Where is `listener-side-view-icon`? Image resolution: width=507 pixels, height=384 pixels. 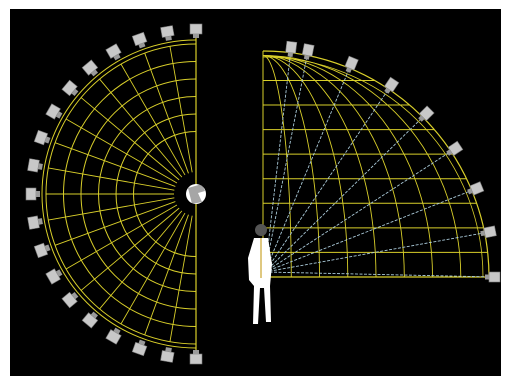
listener-side-view-icon is located at coordinates (260, 274).